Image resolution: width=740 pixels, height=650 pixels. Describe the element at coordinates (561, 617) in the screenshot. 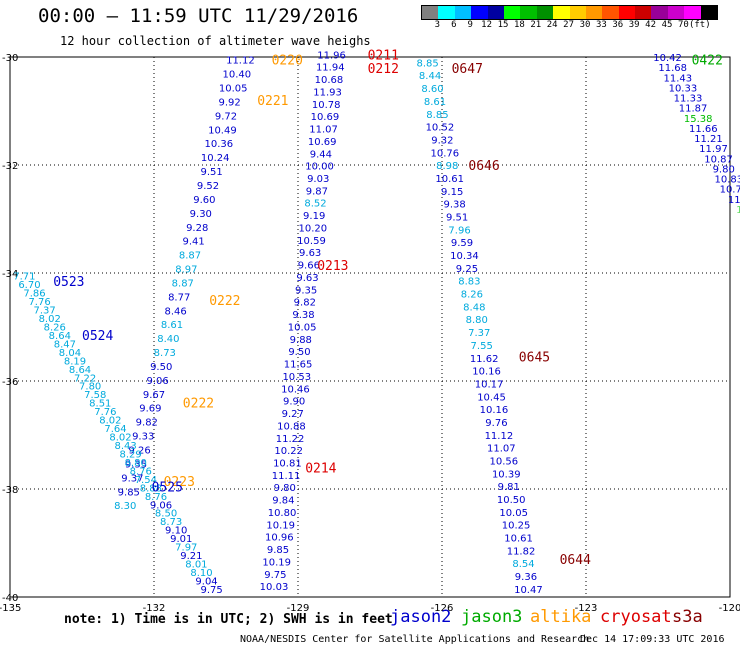

I see `satellite-legend-altika: altika` at that location.